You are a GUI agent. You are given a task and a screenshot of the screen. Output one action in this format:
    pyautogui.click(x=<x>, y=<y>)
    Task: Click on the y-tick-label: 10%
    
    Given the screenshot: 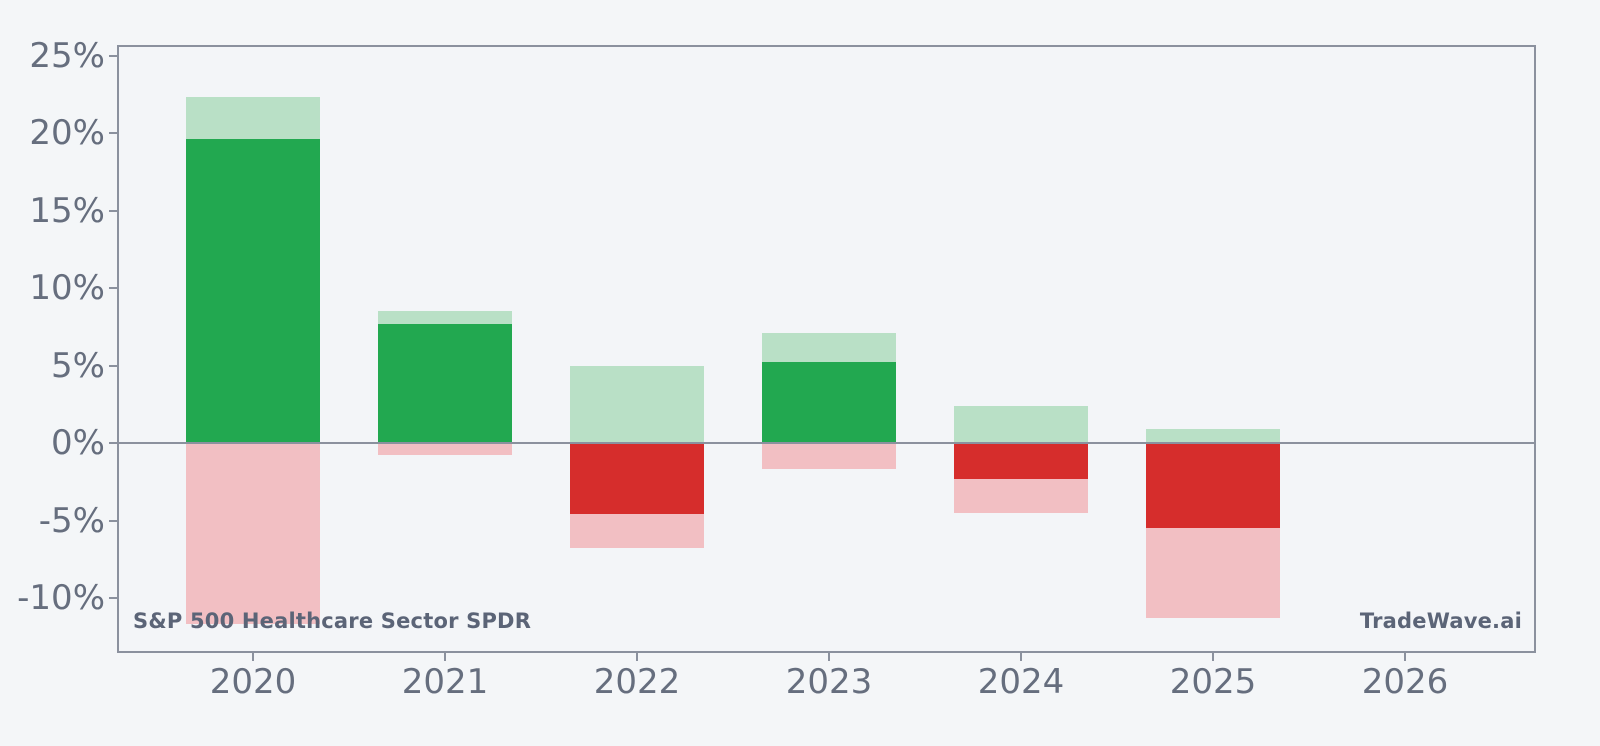 What is the action you would take?
    pyautogui.click(x=67, y=288)
    